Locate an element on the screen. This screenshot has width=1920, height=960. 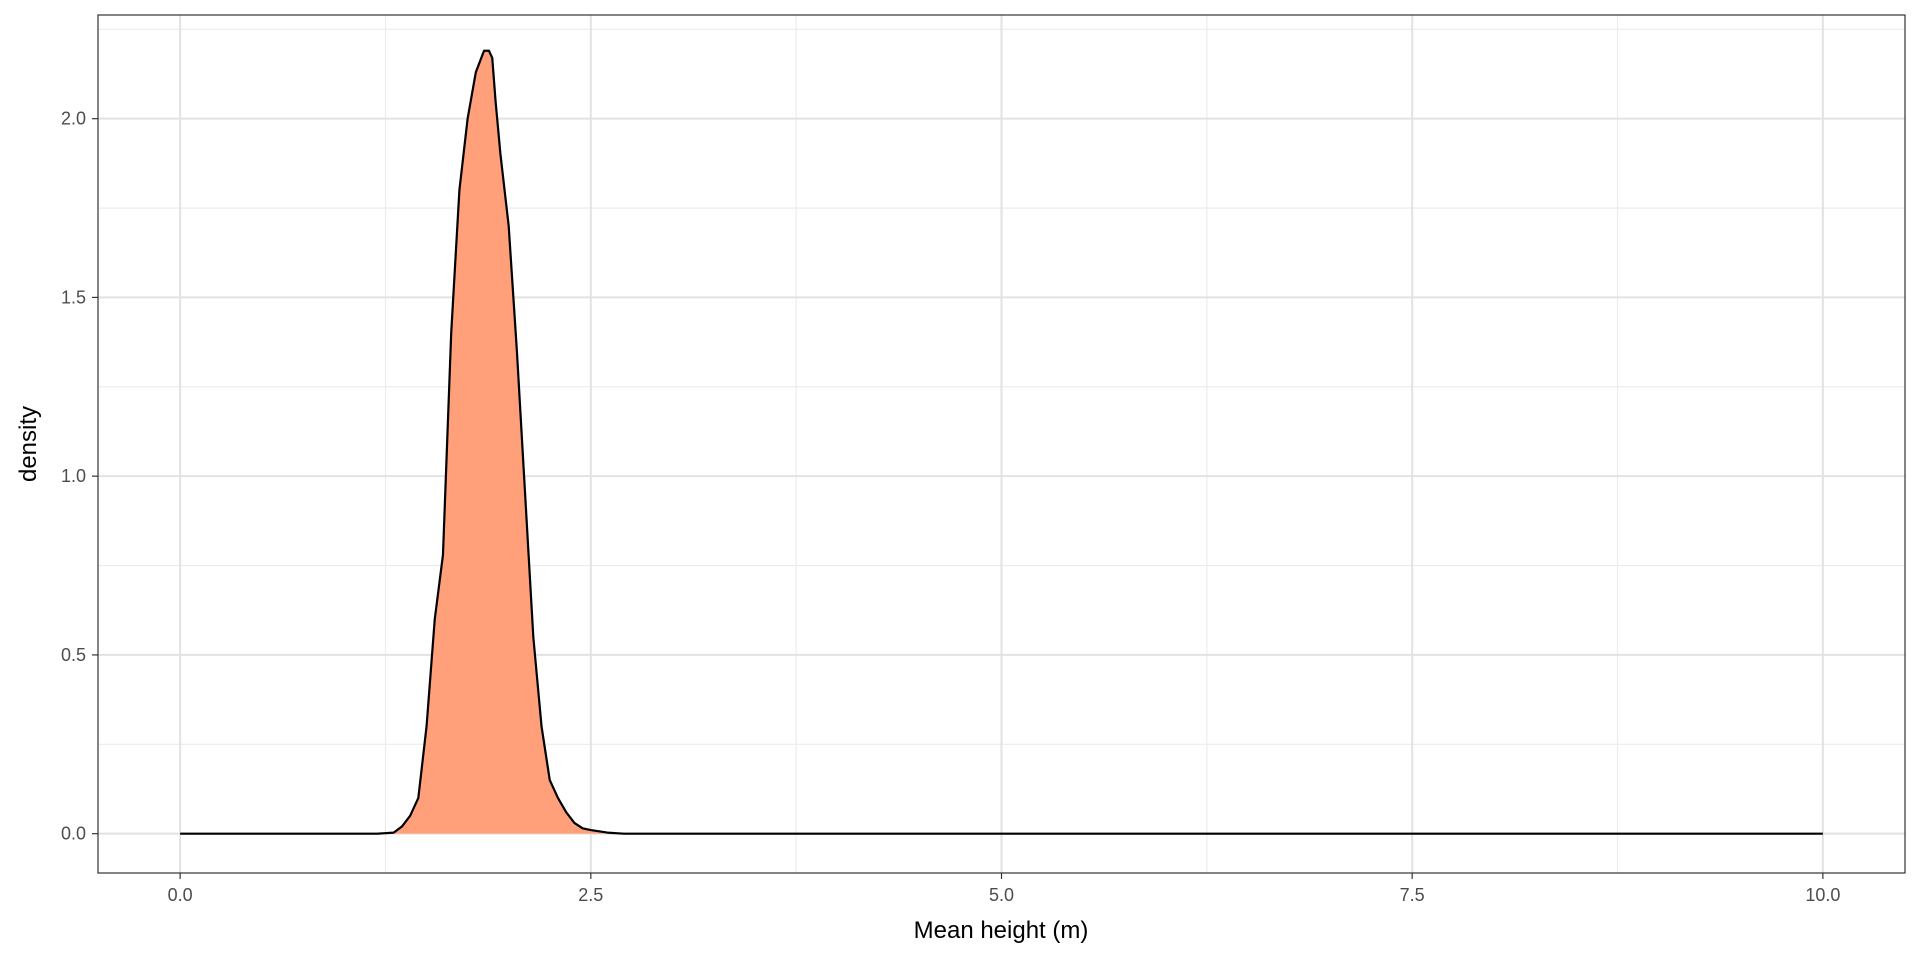
y-tick-label: 0.0 is located at coordinates (73, 834).